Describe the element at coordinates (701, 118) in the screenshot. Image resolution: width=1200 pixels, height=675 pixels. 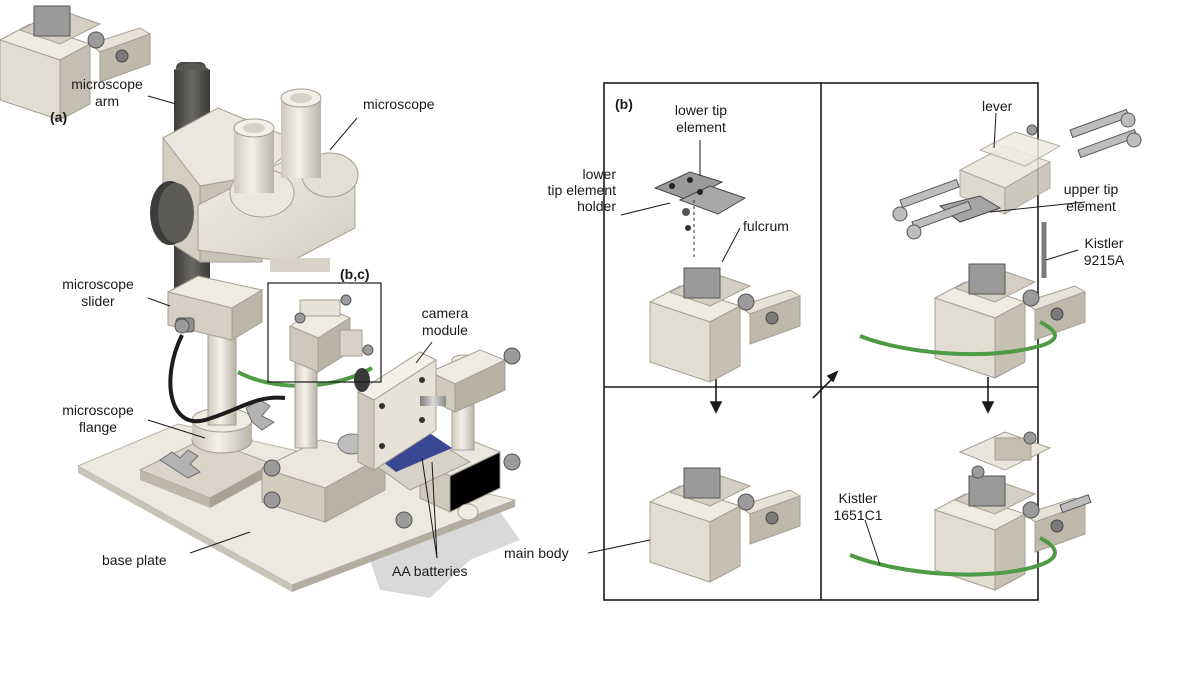
I see `lower-tip-element-label: lower tip element` at that location.